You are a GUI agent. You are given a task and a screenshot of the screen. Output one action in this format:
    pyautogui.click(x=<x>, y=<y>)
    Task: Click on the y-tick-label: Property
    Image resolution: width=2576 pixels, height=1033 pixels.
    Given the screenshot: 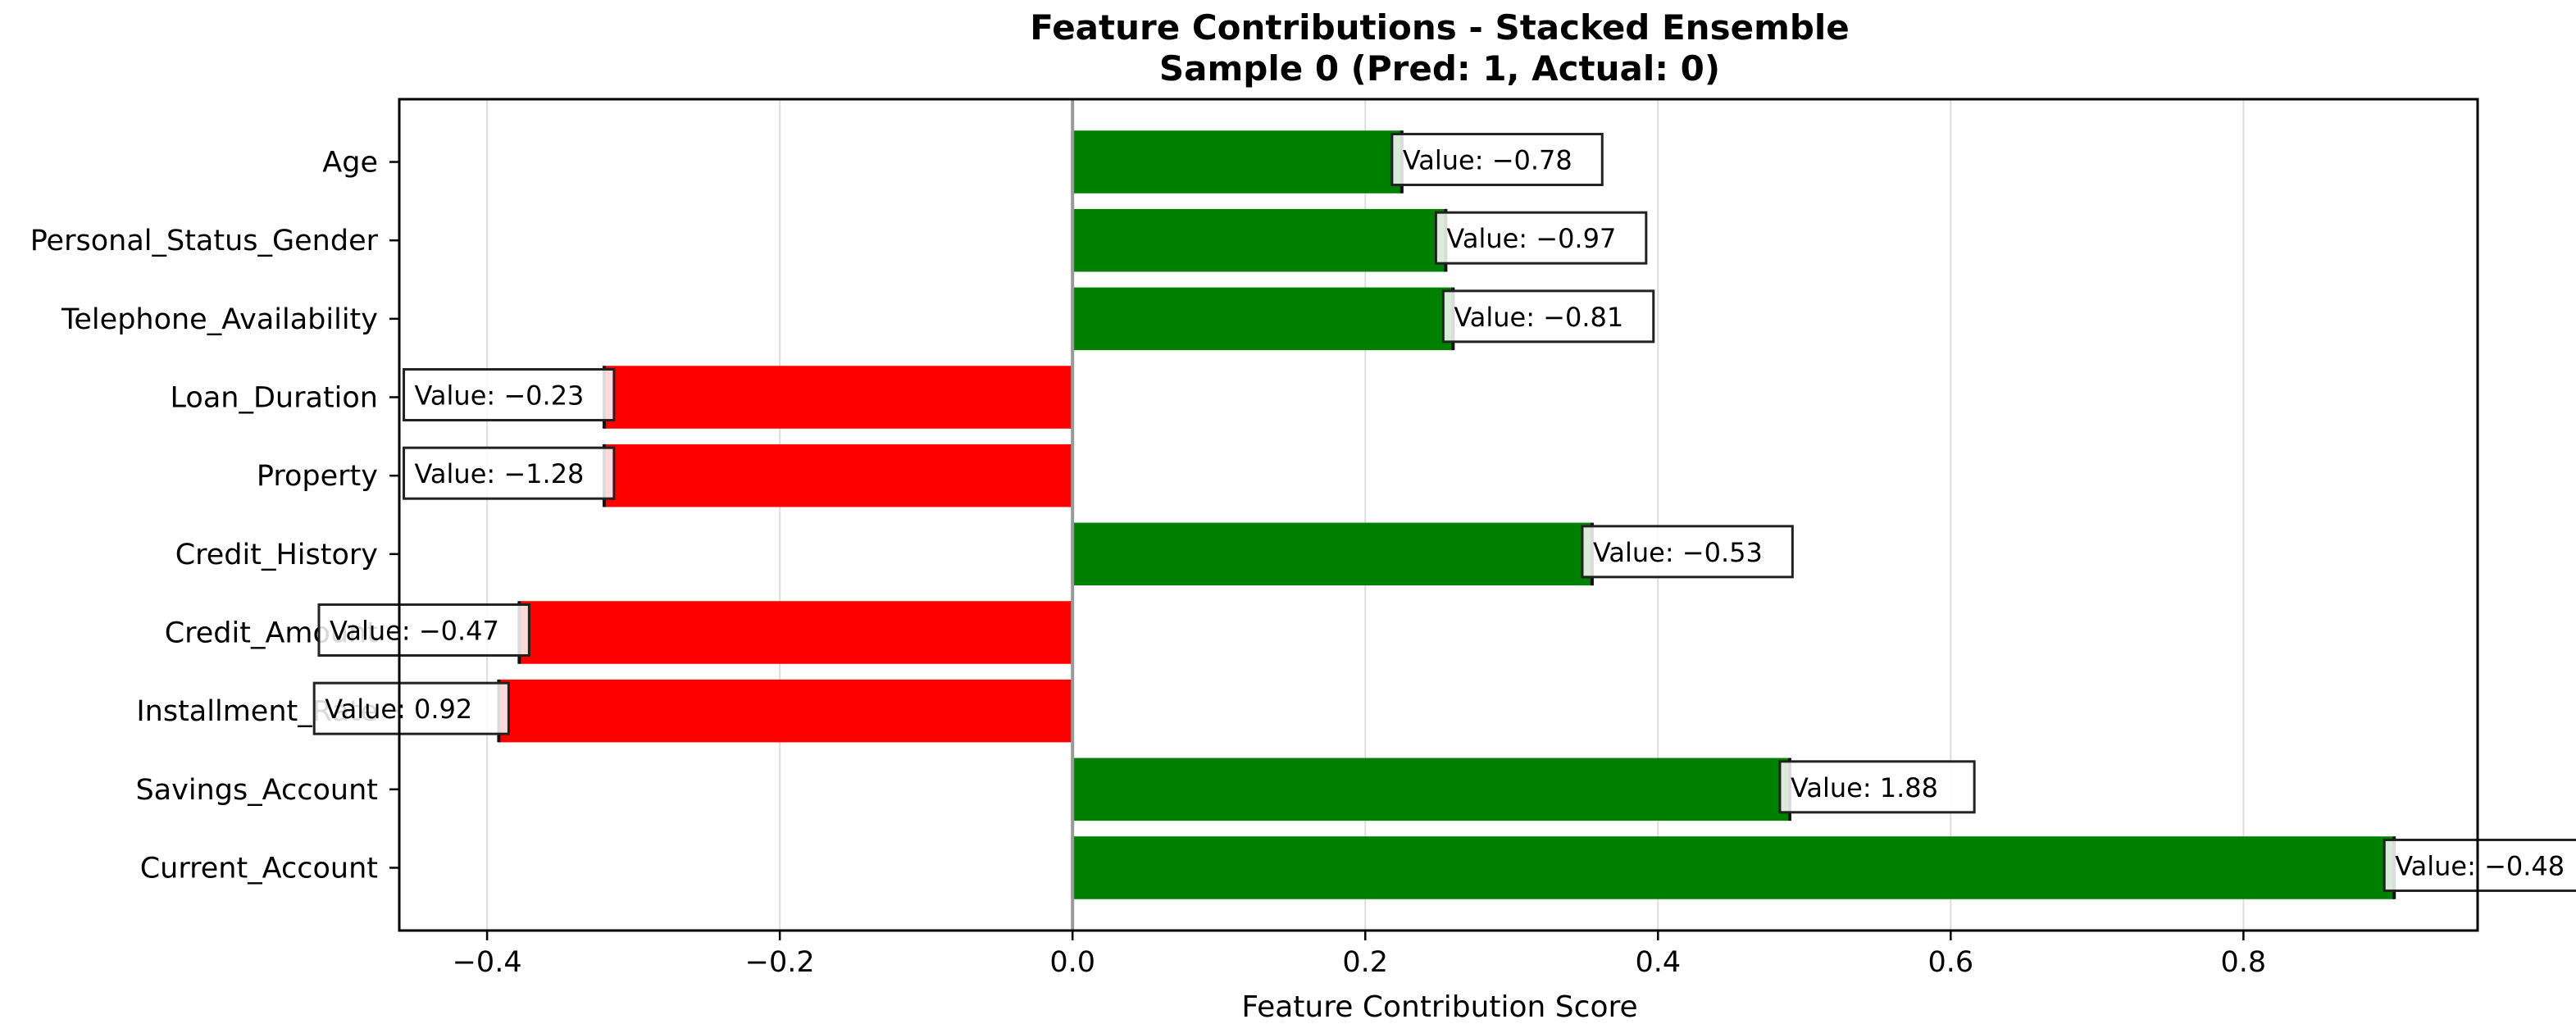 What is the action you would take?
    pyautogui.click(x=317, y=476)
    